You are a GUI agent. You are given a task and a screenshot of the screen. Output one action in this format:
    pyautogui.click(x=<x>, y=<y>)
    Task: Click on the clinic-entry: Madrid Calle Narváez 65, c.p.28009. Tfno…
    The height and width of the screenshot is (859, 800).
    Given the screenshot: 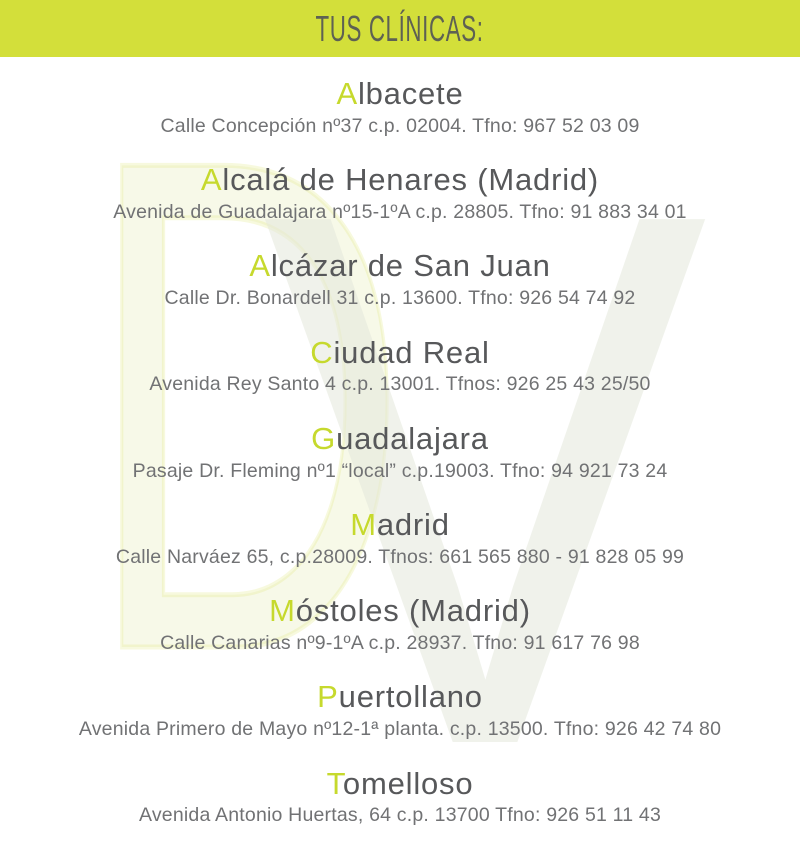 What is the action you would take?
    pyautogui.click(x=400, y=538)
    